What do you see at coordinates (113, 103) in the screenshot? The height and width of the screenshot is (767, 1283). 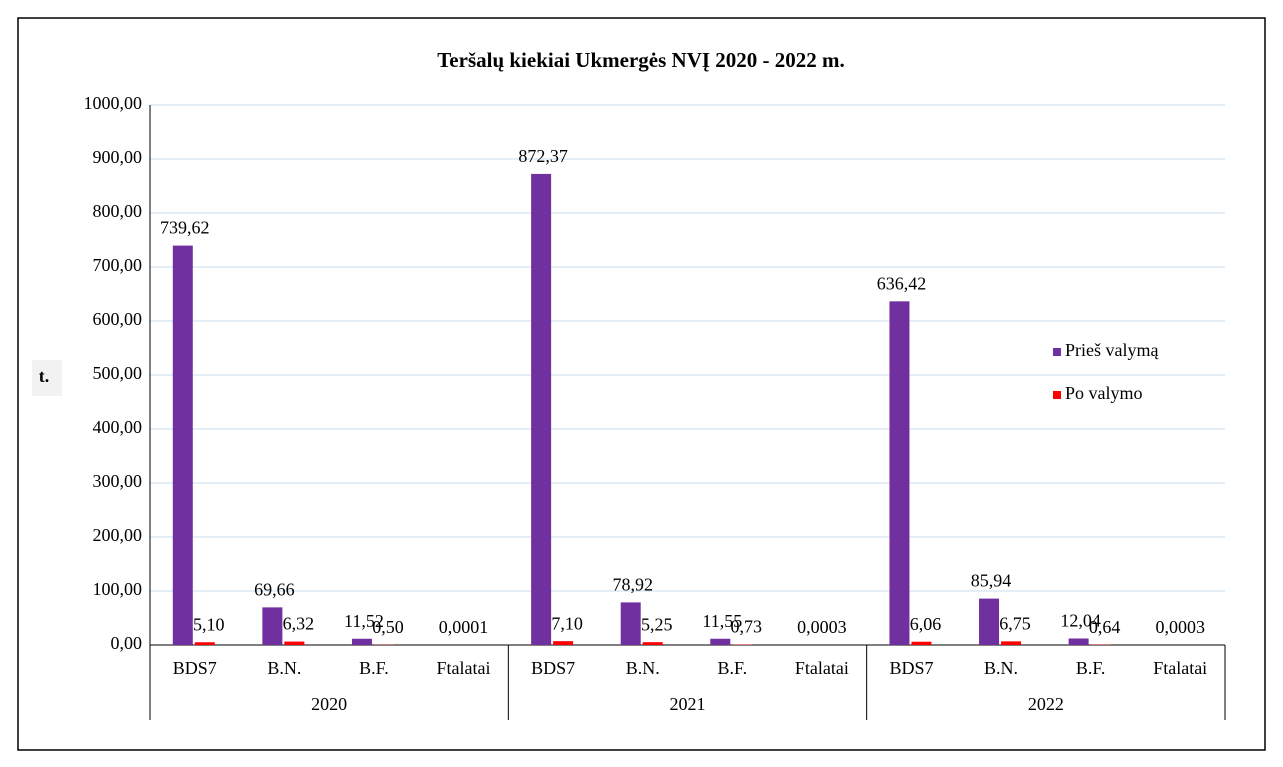 I see `y-tick-label: 1000,00` at bounding box center [113, 103].